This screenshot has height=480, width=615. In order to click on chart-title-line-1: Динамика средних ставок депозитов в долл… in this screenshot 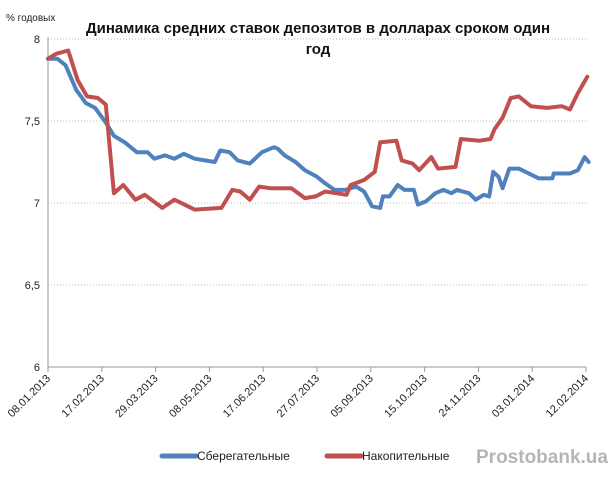, I will do `click(318, 28)`.